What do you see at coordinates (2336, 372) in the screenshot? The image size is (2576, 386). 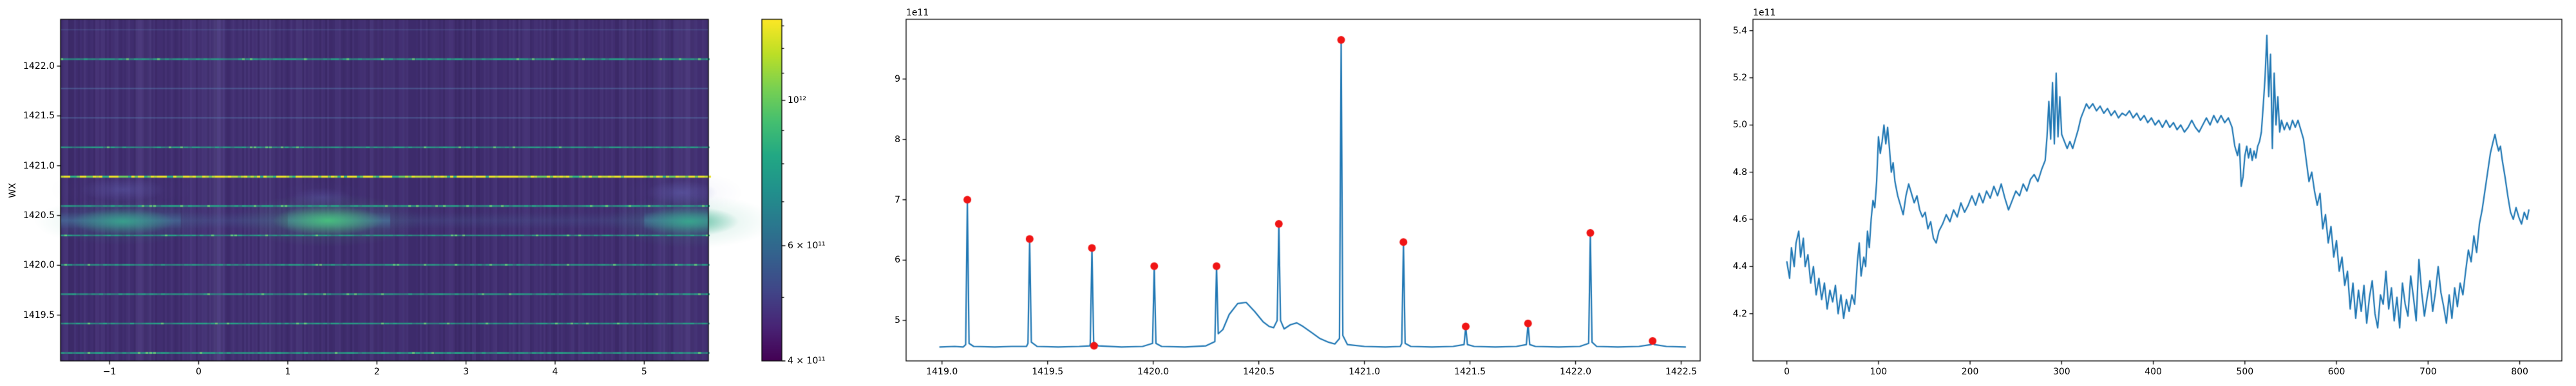 I see `timeseries-x-tick-label: 600` at bounding box center [2336, 372].